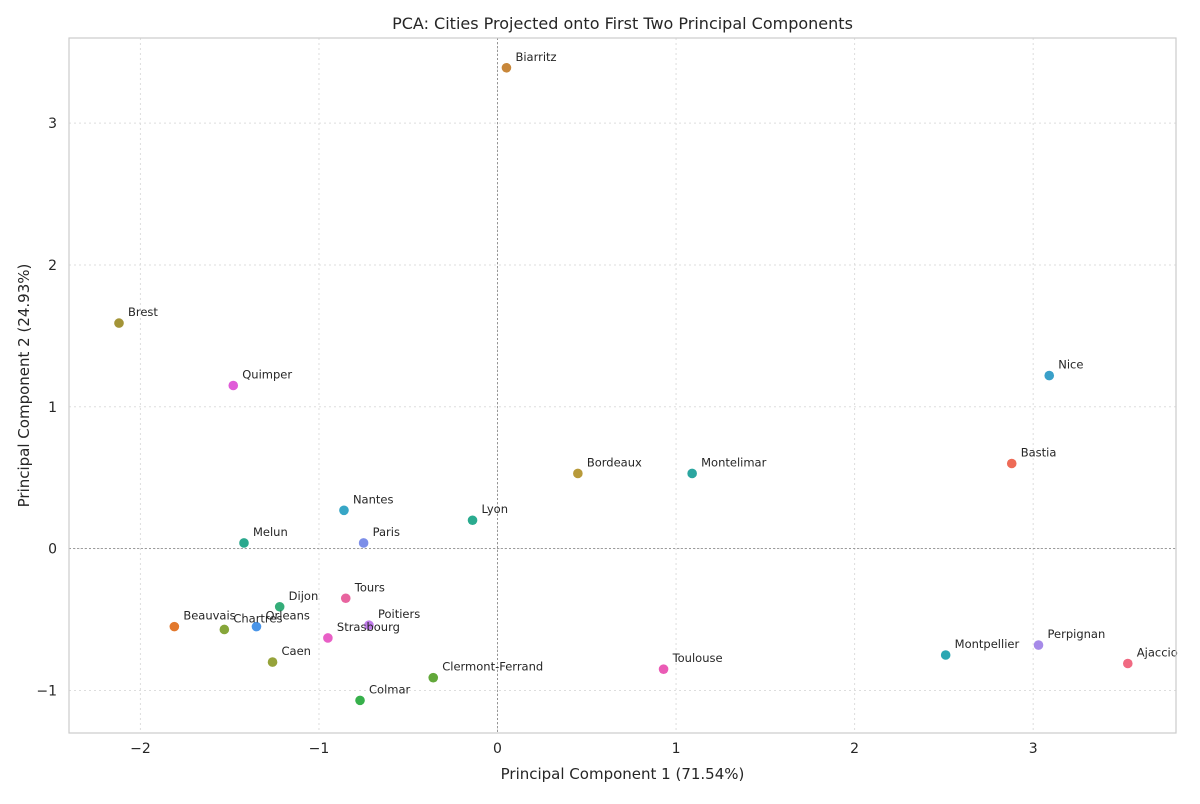  I want to click on data-point-label: Orleans, so click(287, 616).